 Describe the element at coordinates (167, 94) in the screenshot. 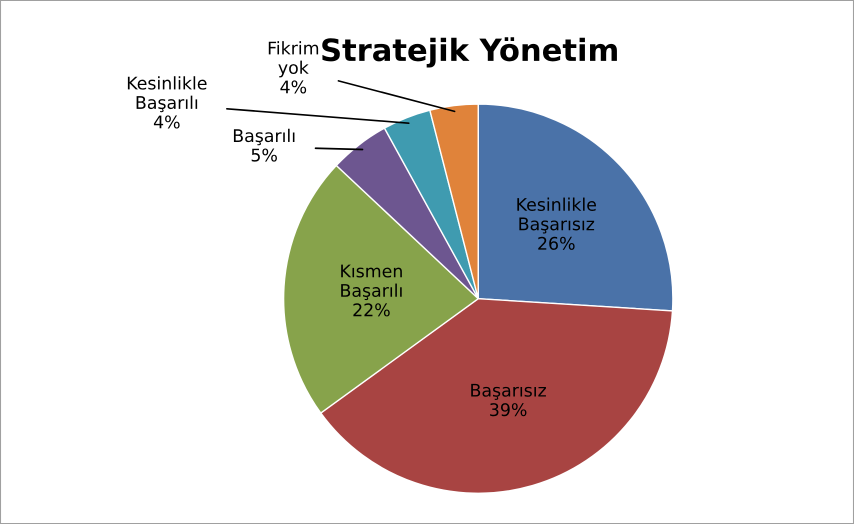

I see `slice-label: Kesinlikle Başarılı` at that location.